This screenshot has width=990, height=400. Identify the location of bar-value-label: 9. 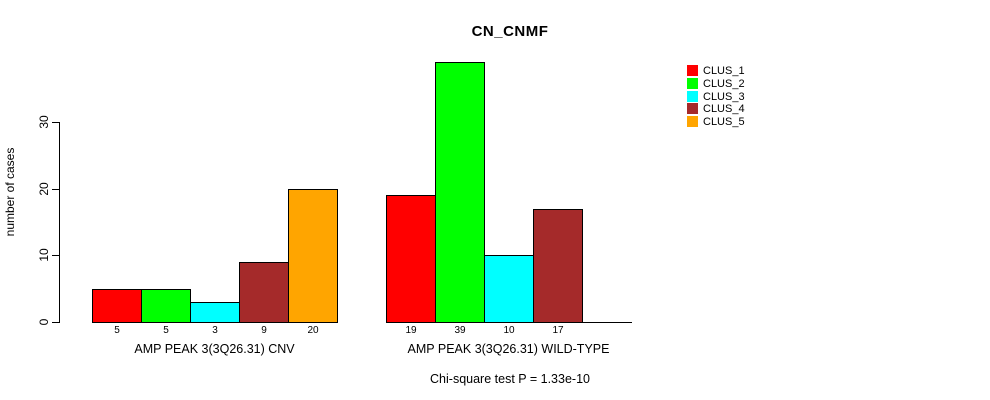
(264, 330).